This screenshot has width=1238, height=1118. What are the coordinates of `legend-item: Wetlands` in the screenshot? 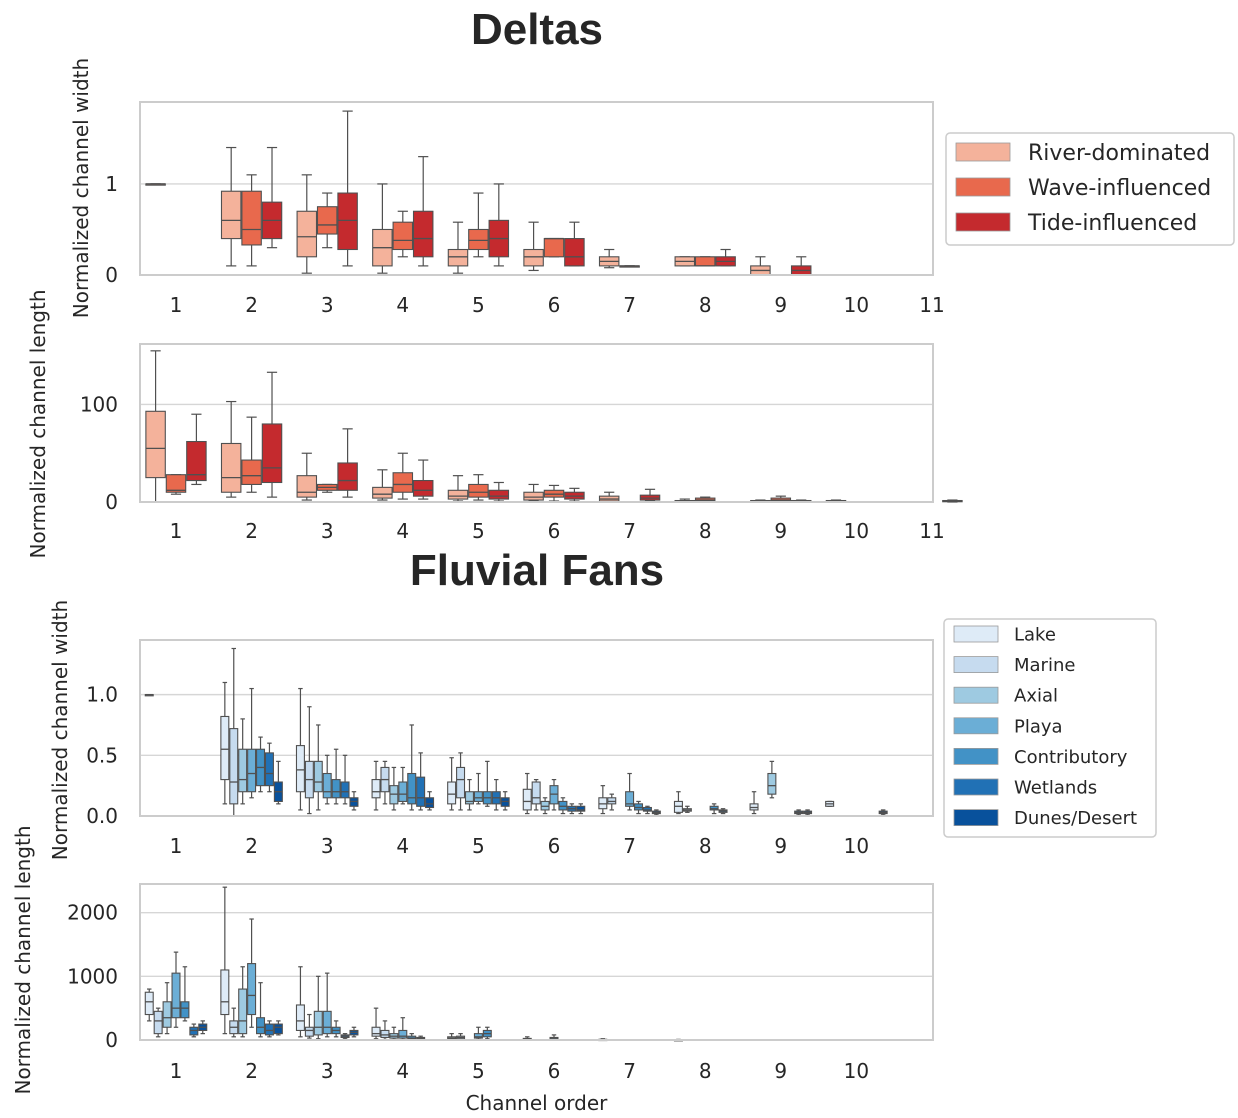 It's located at (1025, 787).